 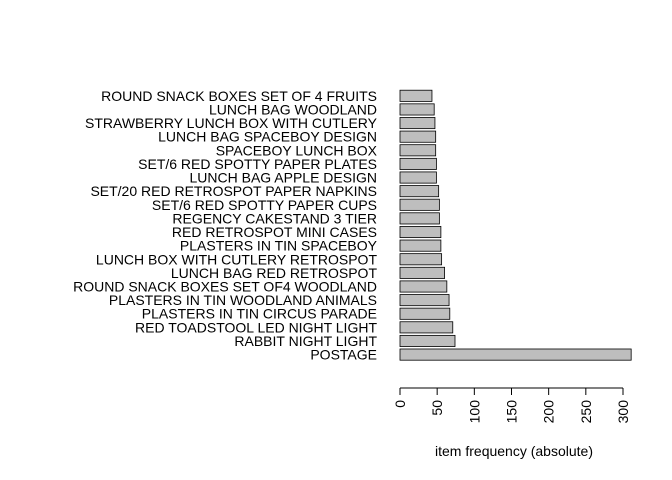 I want to click on x-tick-label: 50, so click(x=437, y=408).